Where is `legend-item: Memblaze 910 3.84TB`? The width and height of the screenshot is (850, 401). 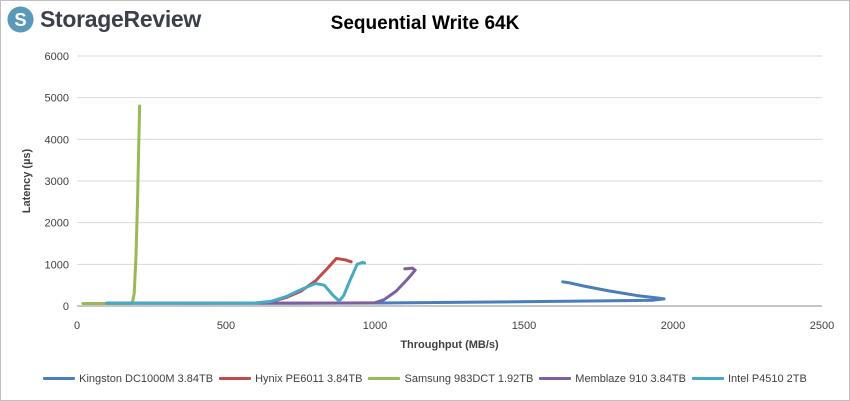 legend-item: Memblaze 910 3.84TB is located at coordinates (612, 379).